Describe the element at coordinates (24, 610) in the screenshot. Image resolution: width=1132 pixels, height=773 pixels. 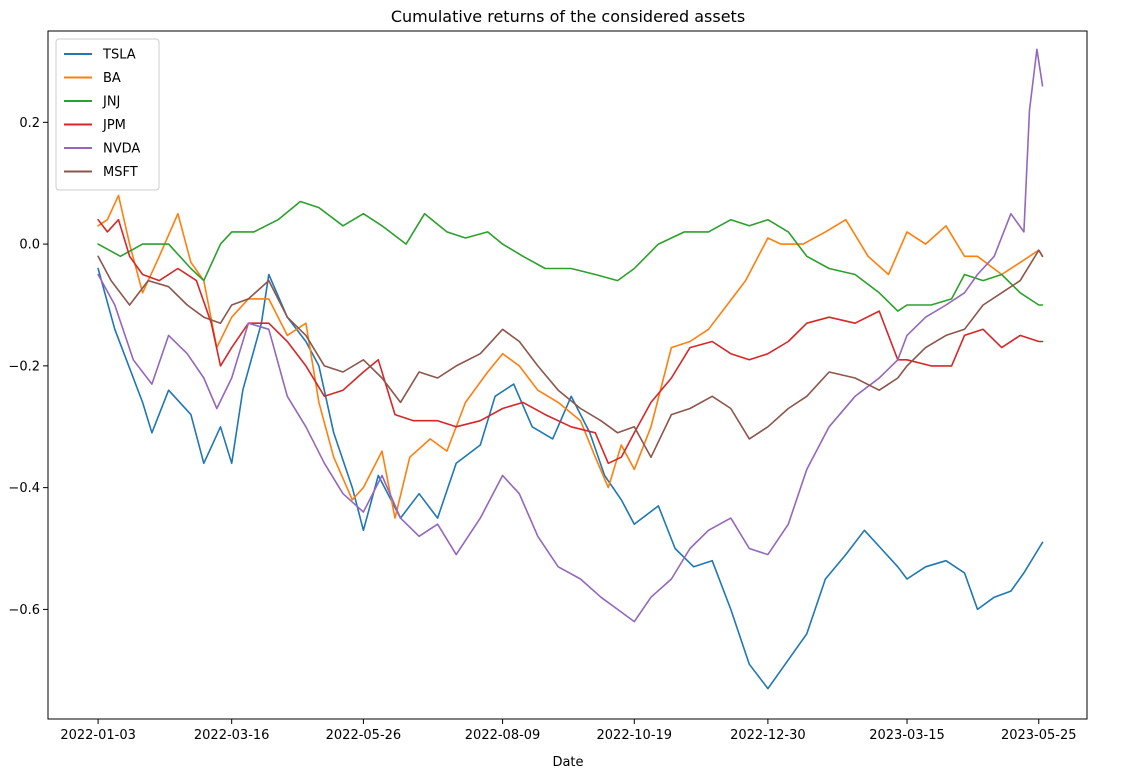
I see `y-tick-label: −0.6` at that location.